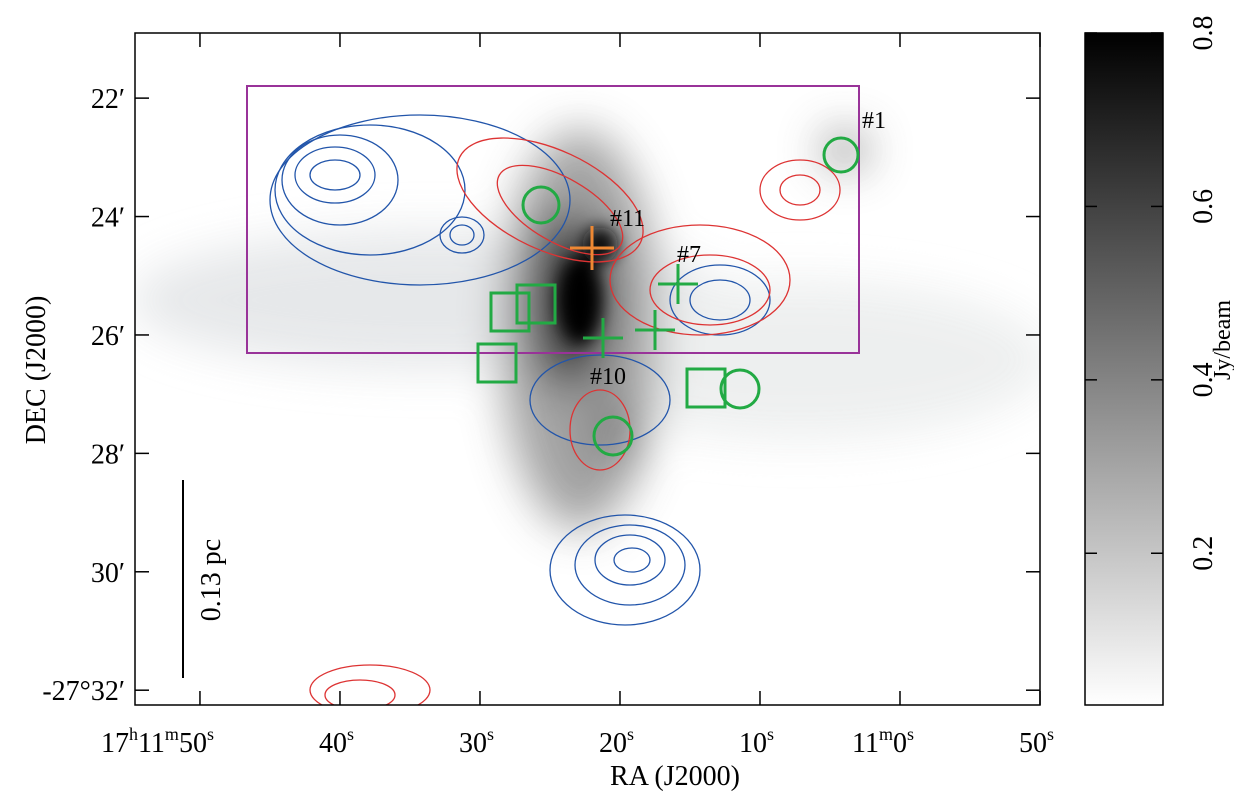 This screenshot has height=803, width=1234. What do you see at coordinates (1203, 553) in the screenshot?
I see `colorbar-tick-label: 0.2` at bounding box center [1203, 553].